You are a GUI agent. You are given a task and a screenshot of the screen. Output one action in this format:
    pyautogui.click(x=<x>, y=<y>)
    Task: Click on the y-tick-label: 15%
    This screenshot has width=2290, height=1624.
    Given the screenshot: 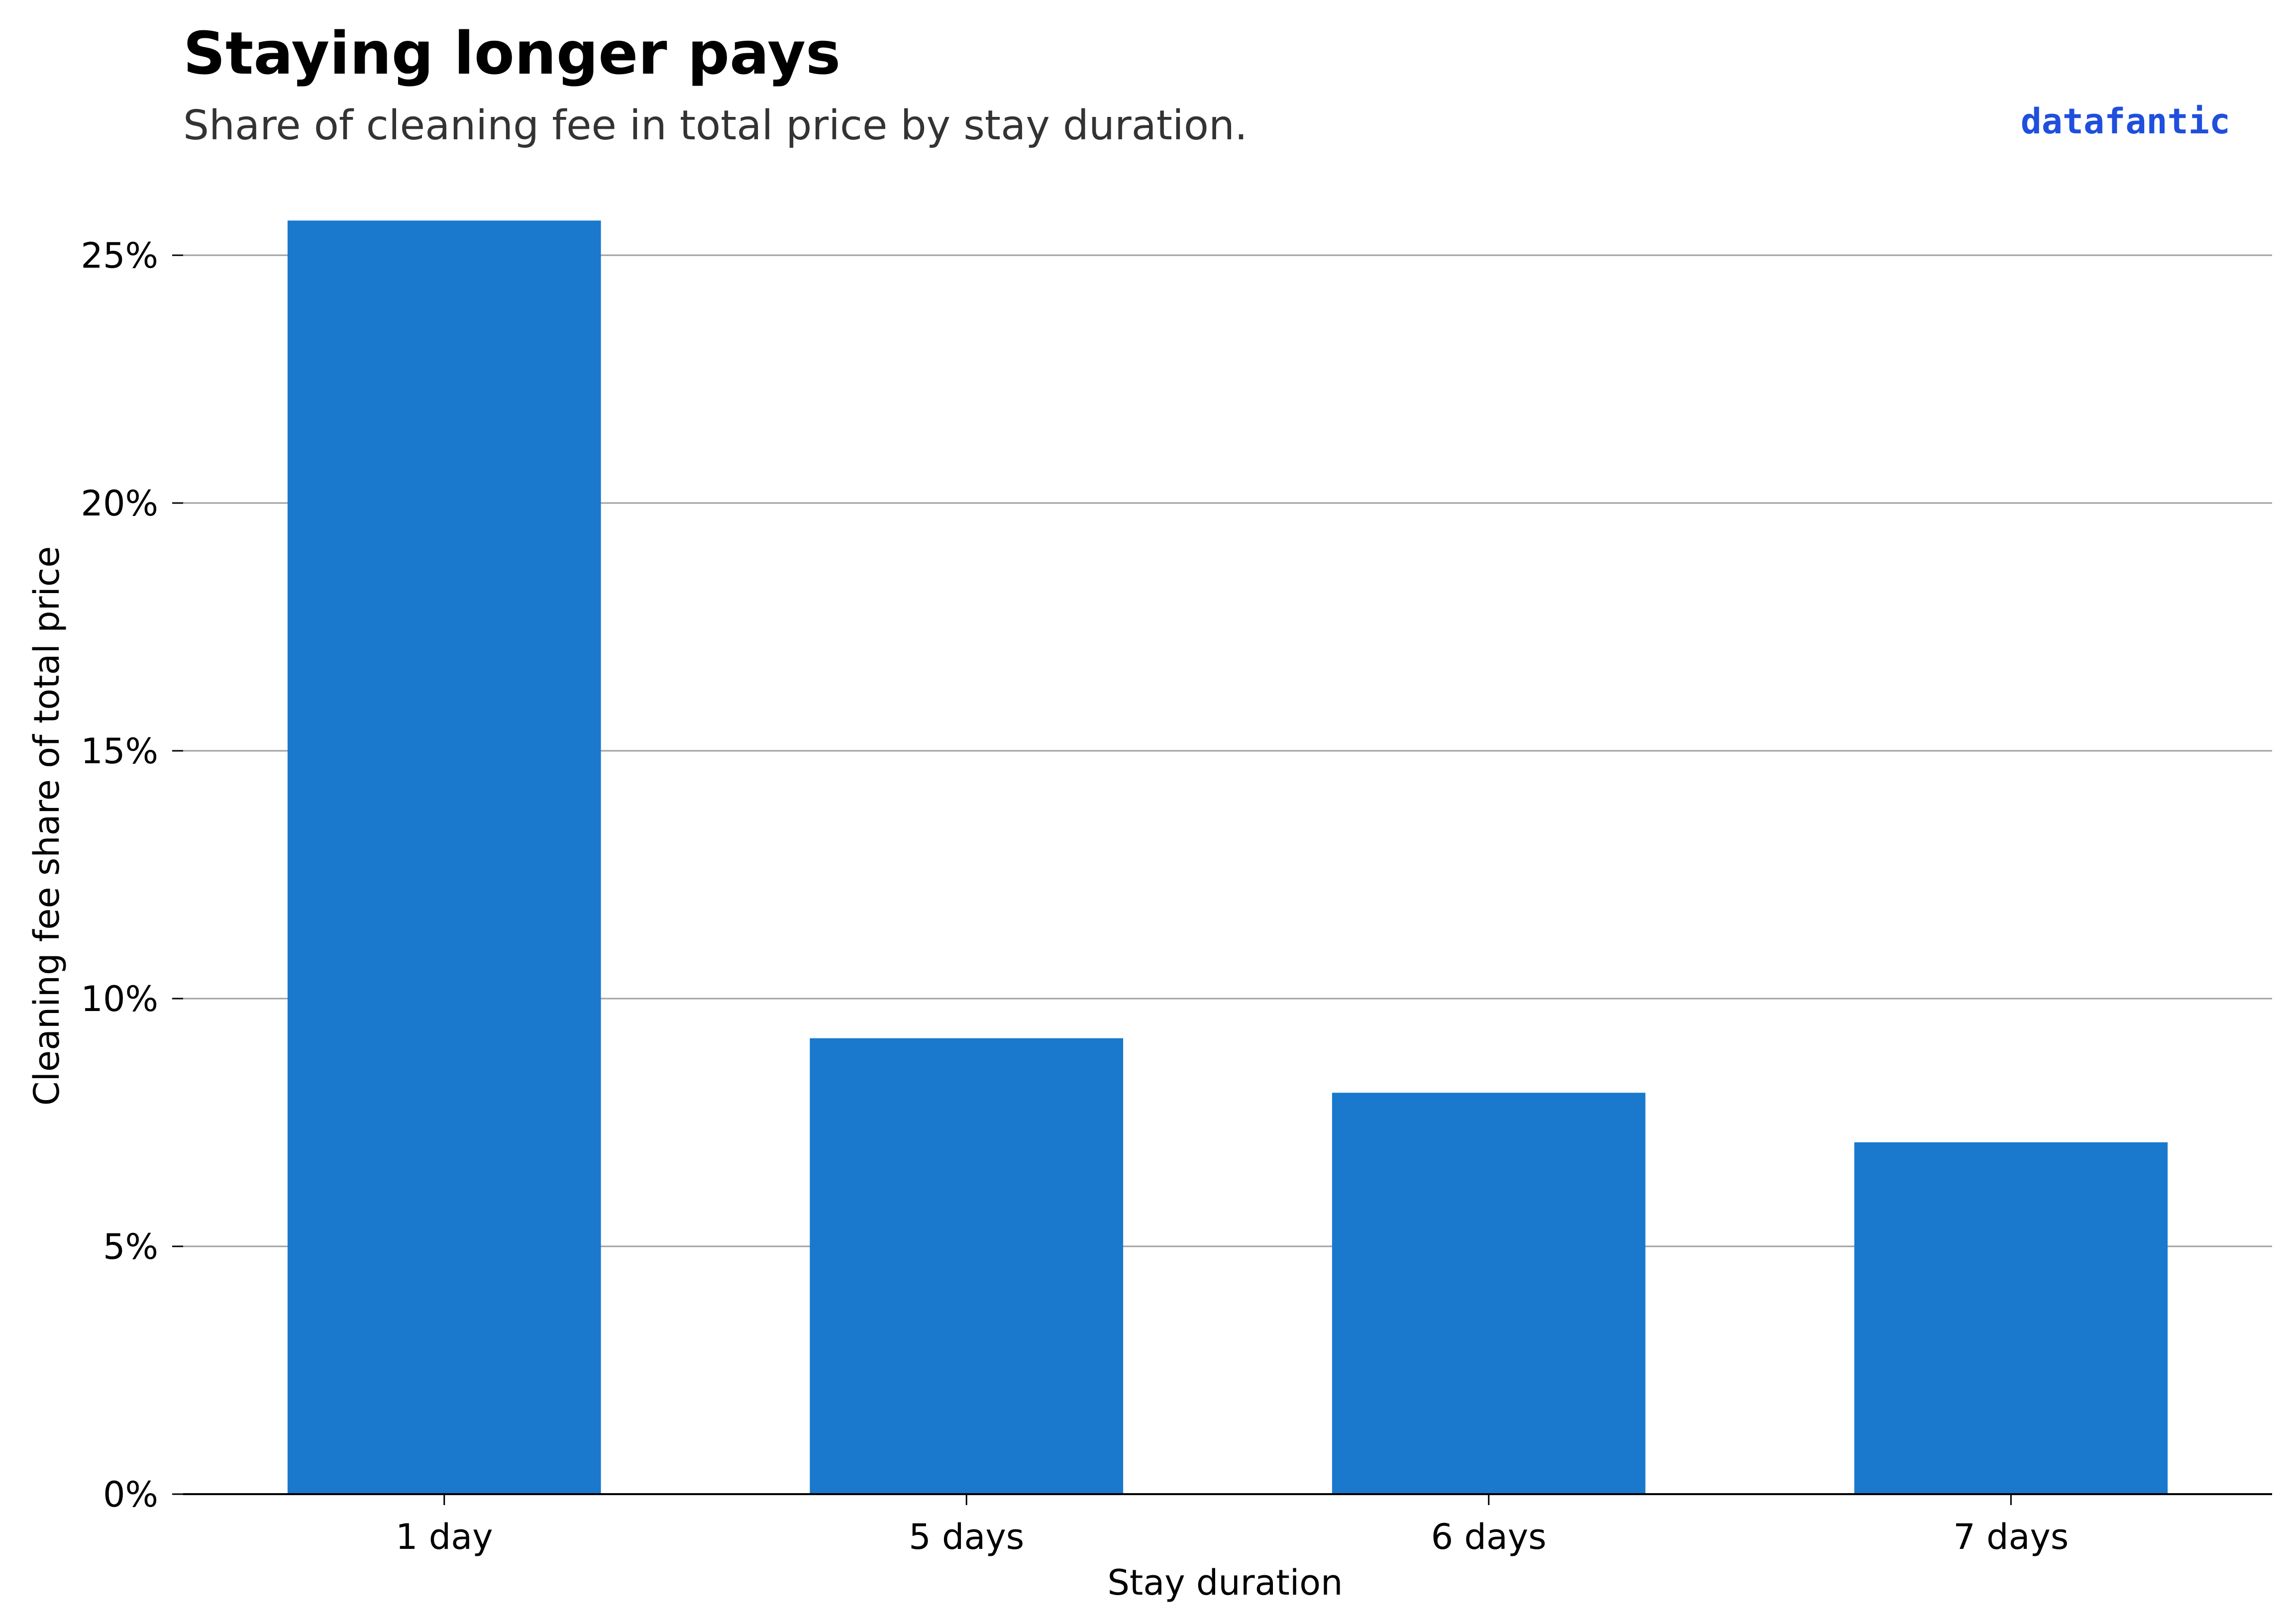 What is the action you would take?
    pyautogui.click(x=119, y=752)
    